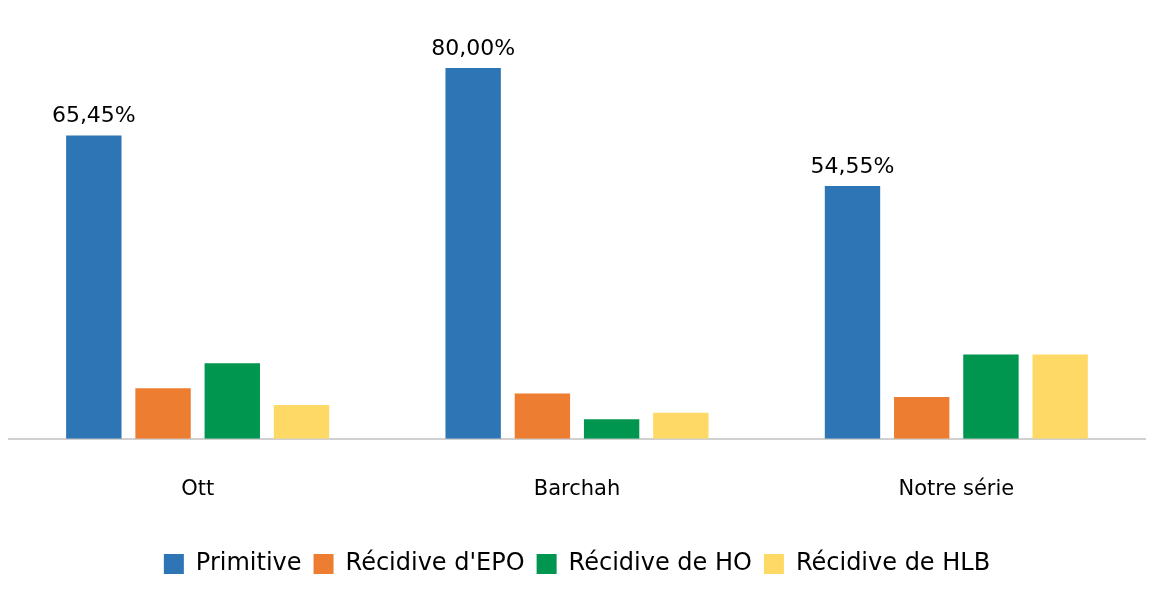 This screenshot has height=594, width=1154. I want to click on x-tick-label: Barchah, so click(577, 487).